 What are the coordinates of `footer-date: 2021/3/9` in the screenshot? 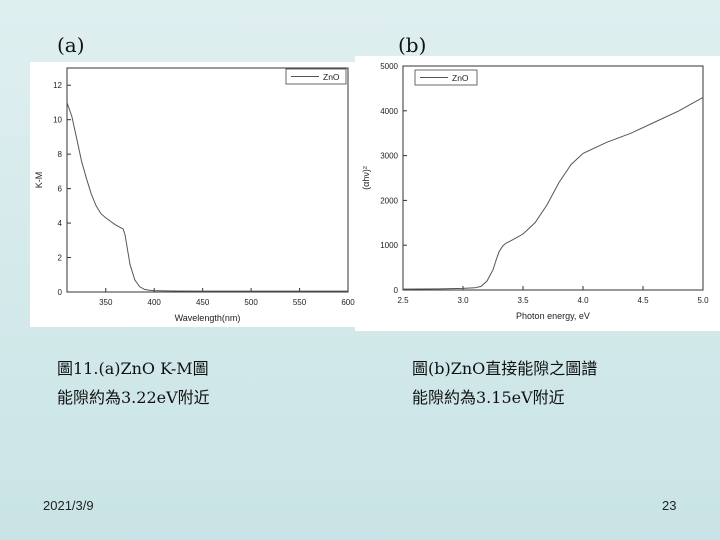 It's located at (68, 505).